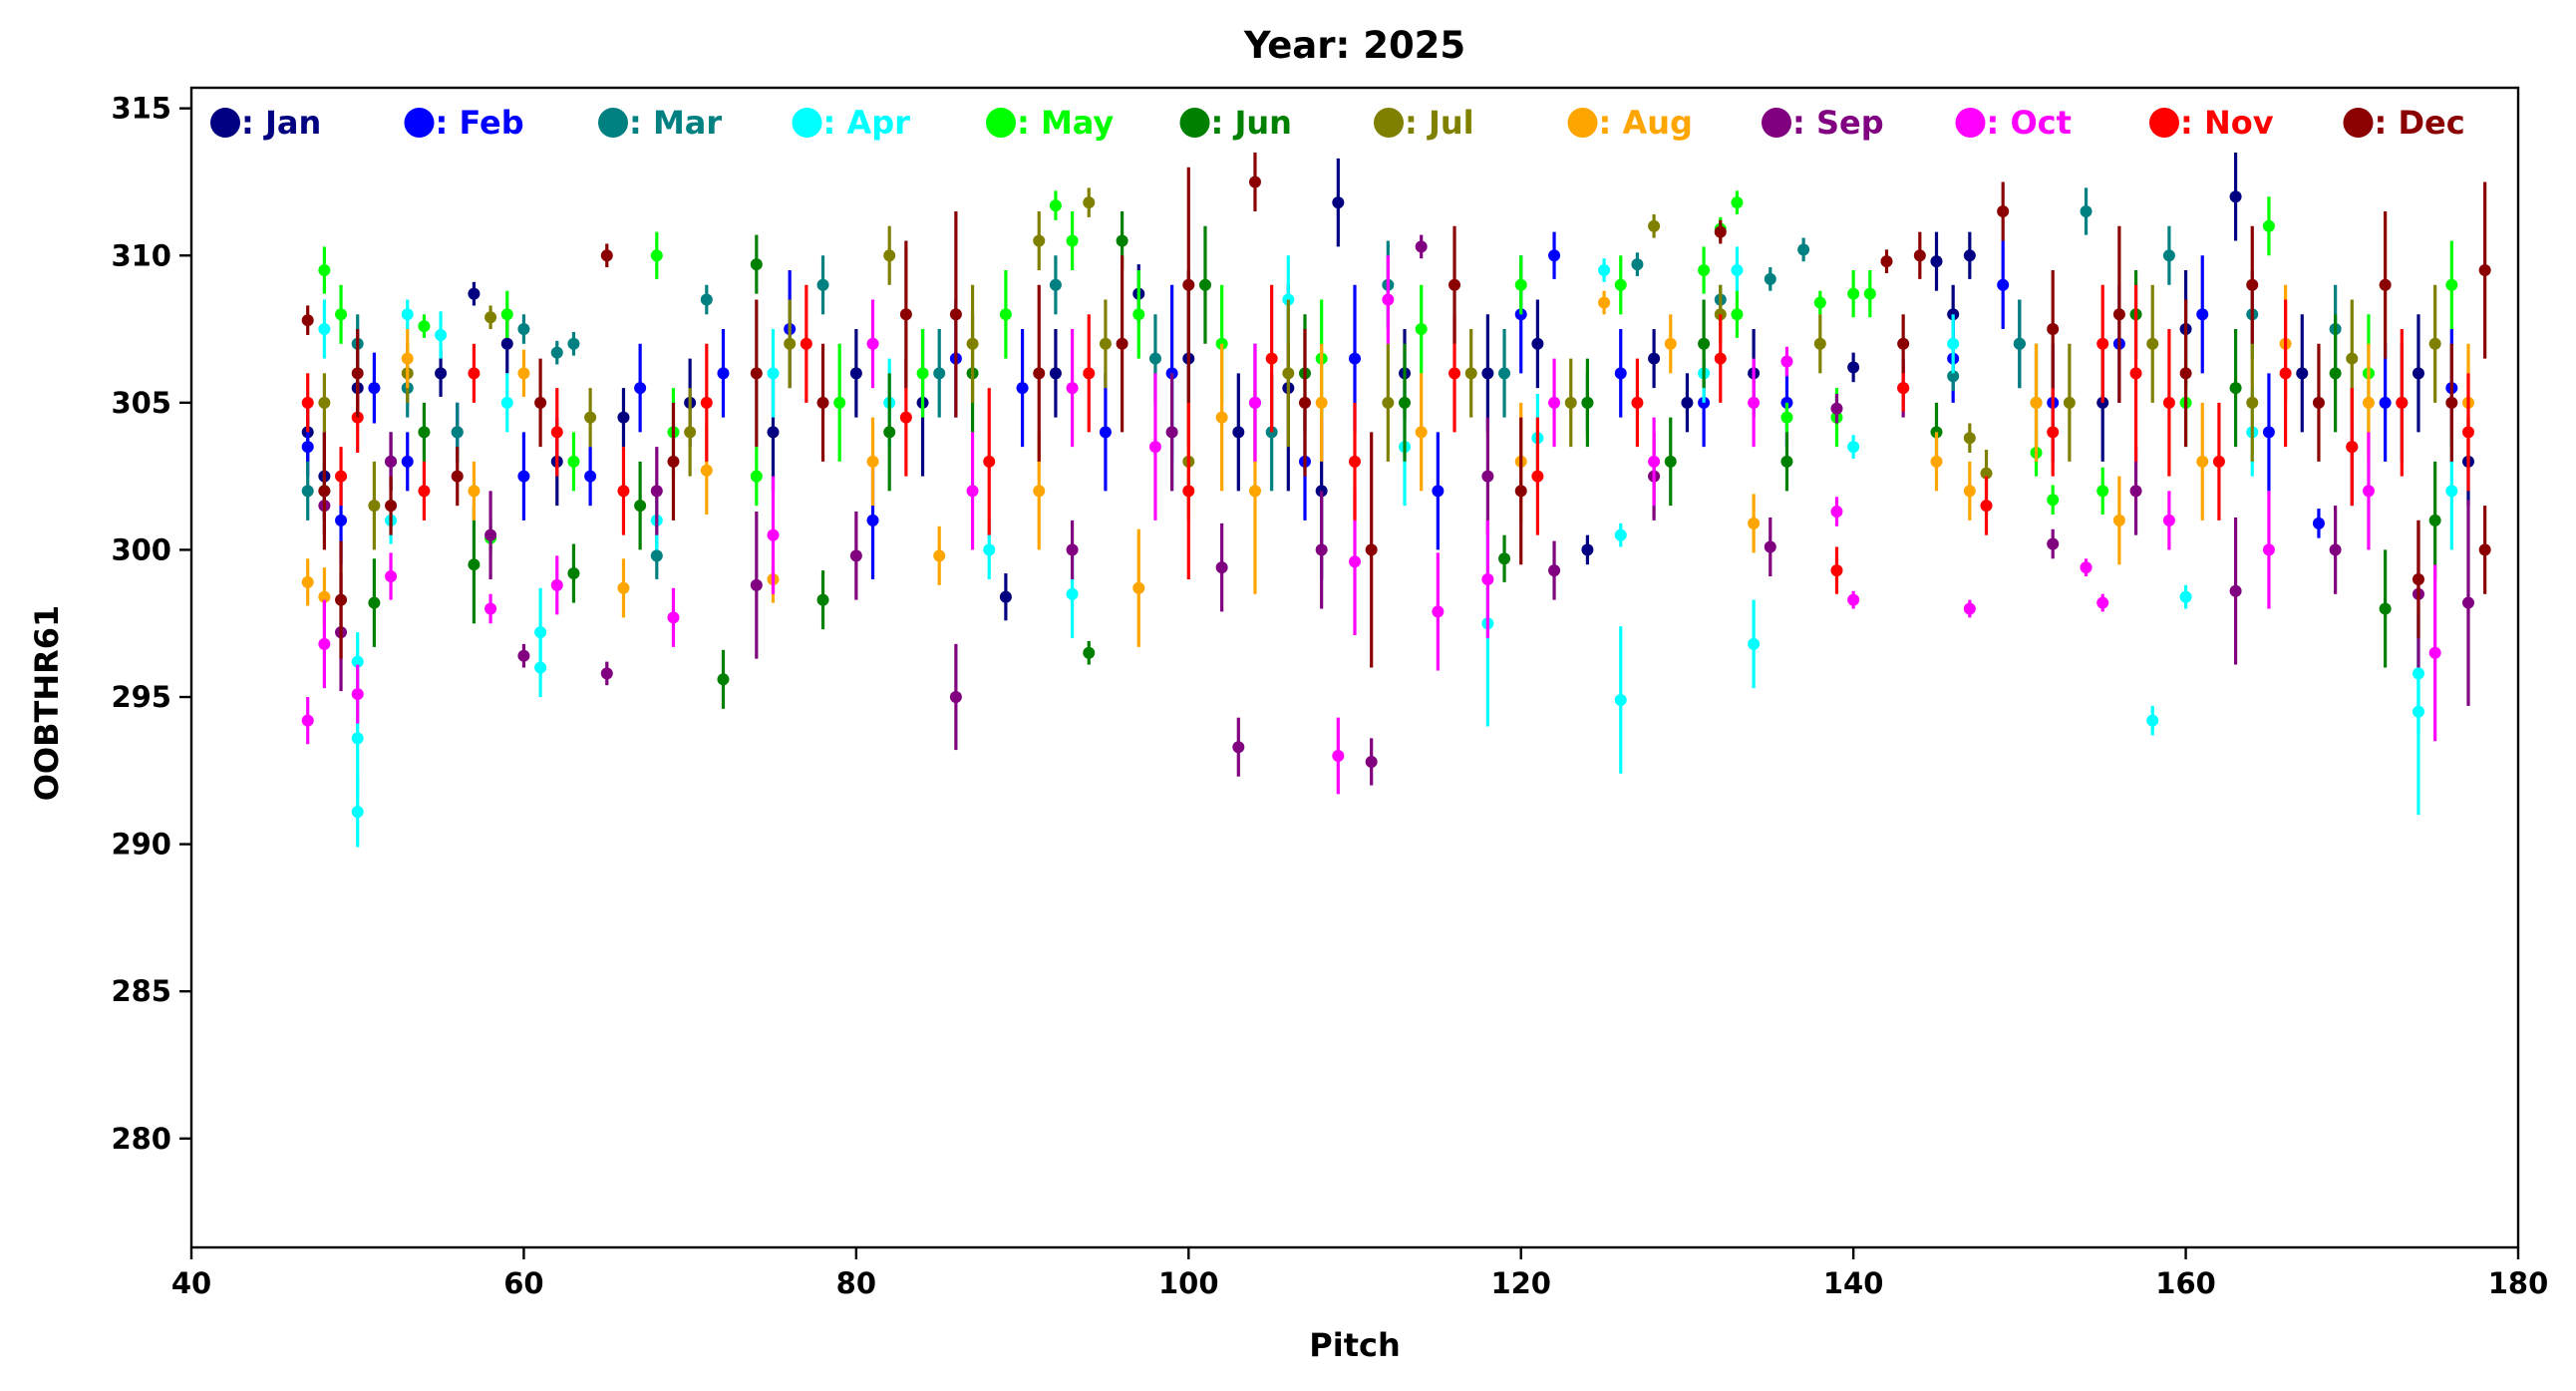 Image resolution: width=2576 pixels, height=1391 pixels. Describe the element at coordinates (2029, 123) in the screenshot. I see `legend-label: : Oct` at that location.